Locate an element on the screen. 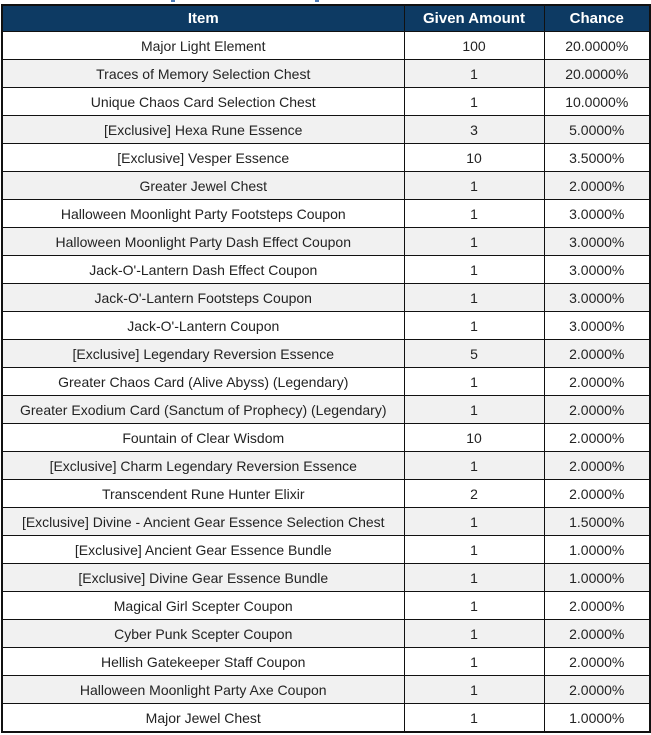 This screenshot has width=651, height=735. table-row: Major Light Element 100 20.0000% is located at coordinates (326, 45).